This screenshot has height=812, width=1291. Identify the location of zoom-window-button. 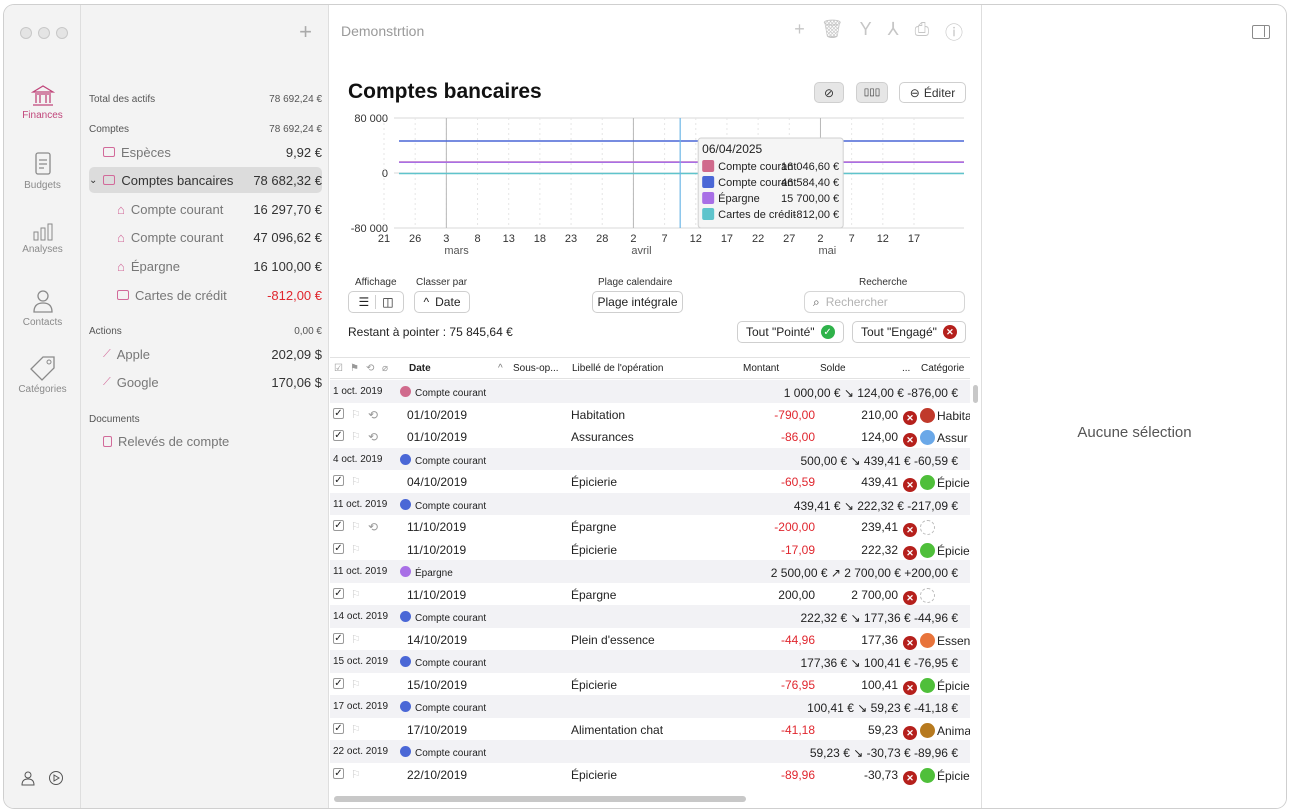
(62, 33).